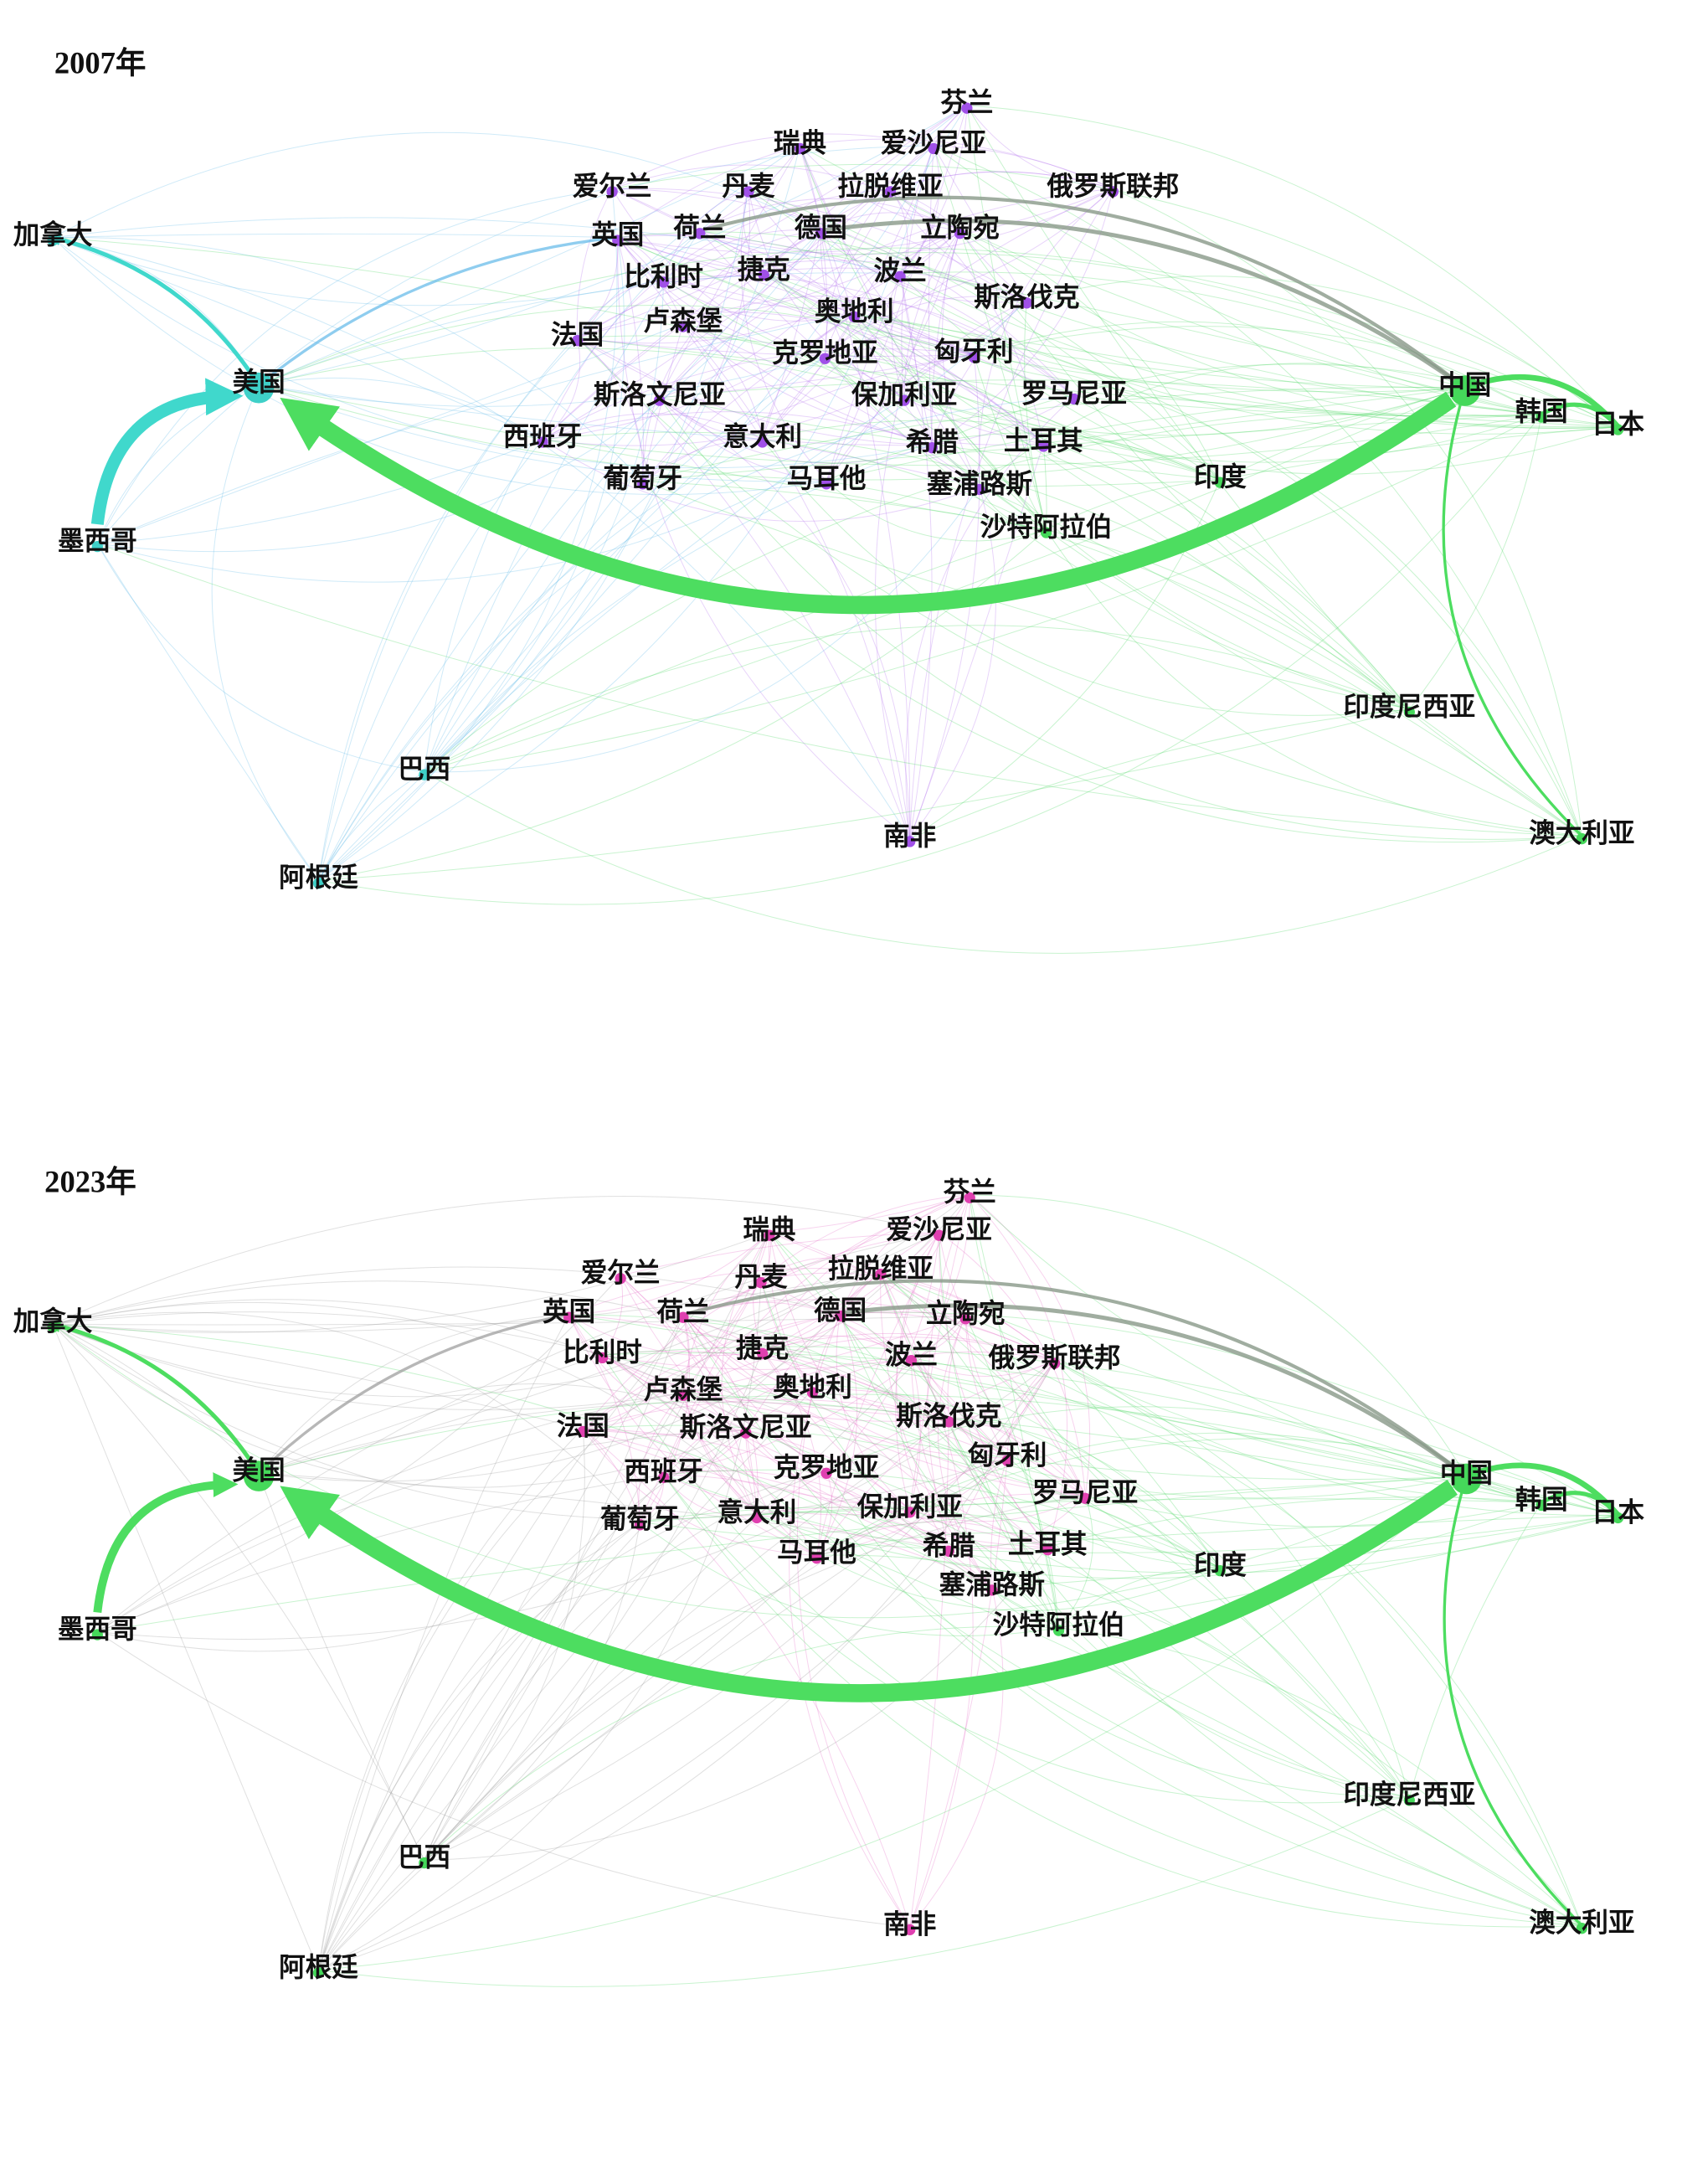 The height and width of the screenshot is (2184, 1682). Describe the element at coordinates (1618, 424) in the screenshot. I see `country-label: 日本` at that location.